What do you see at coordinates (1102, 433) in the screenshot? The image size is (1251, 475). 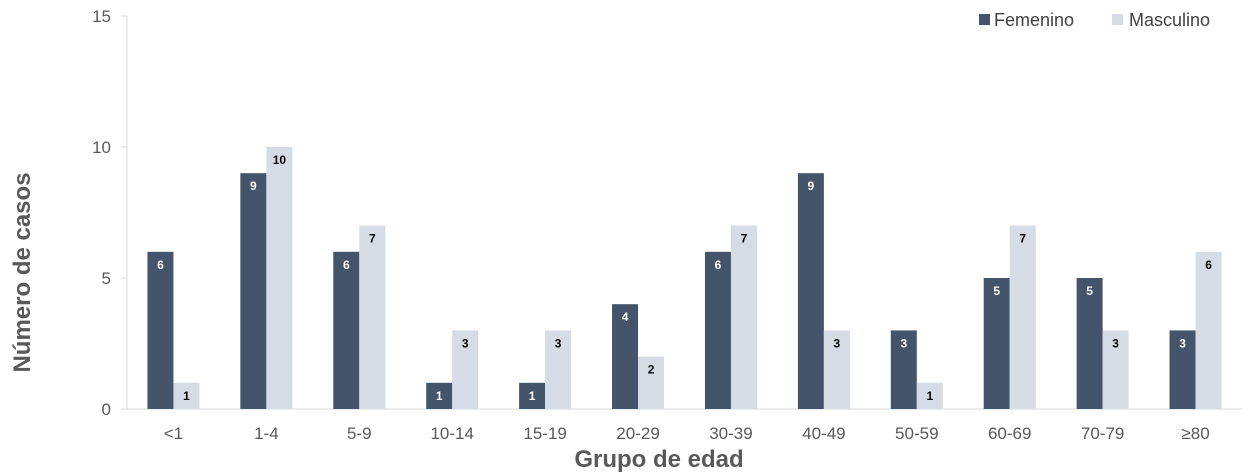 I see `x-tick-label: 70-79` at bounding box center [1102, 433].